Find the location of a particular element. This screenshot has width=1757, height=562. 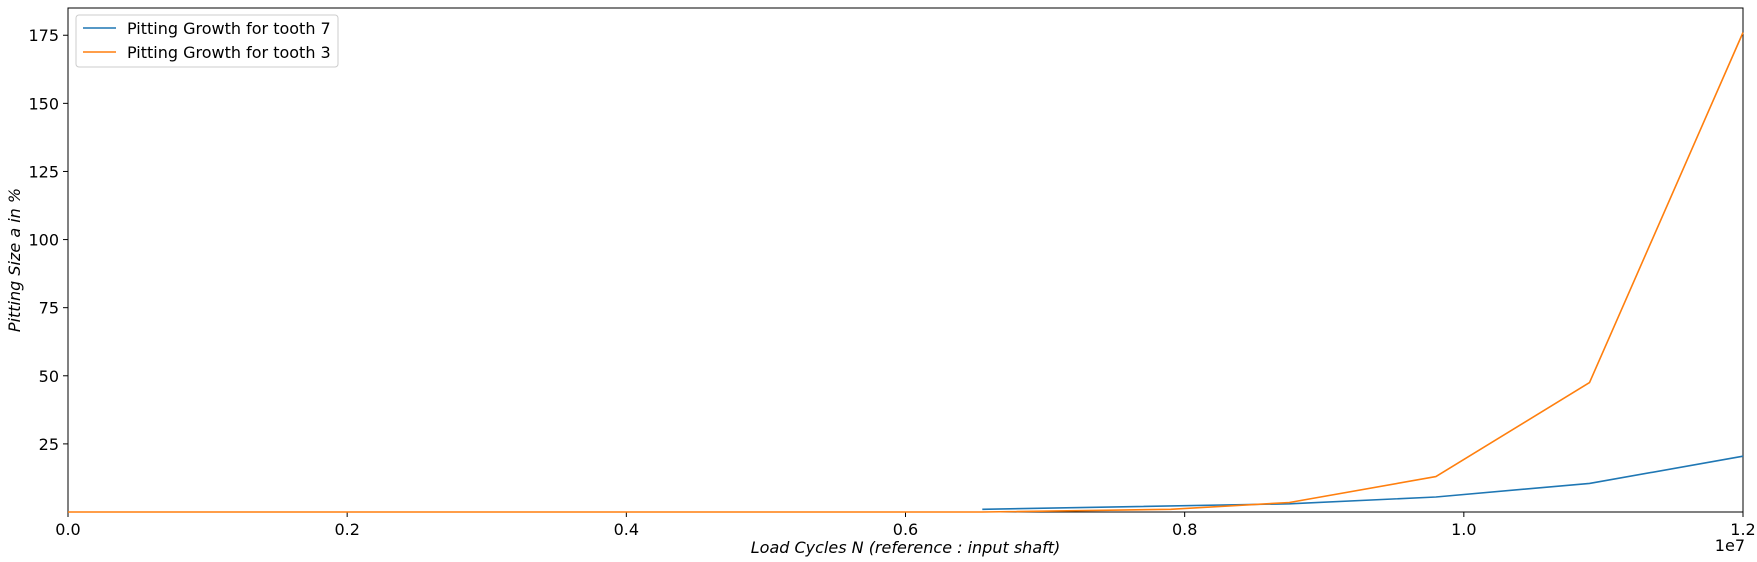

y-tick-label: 50 is located at coordinates (49, 376).